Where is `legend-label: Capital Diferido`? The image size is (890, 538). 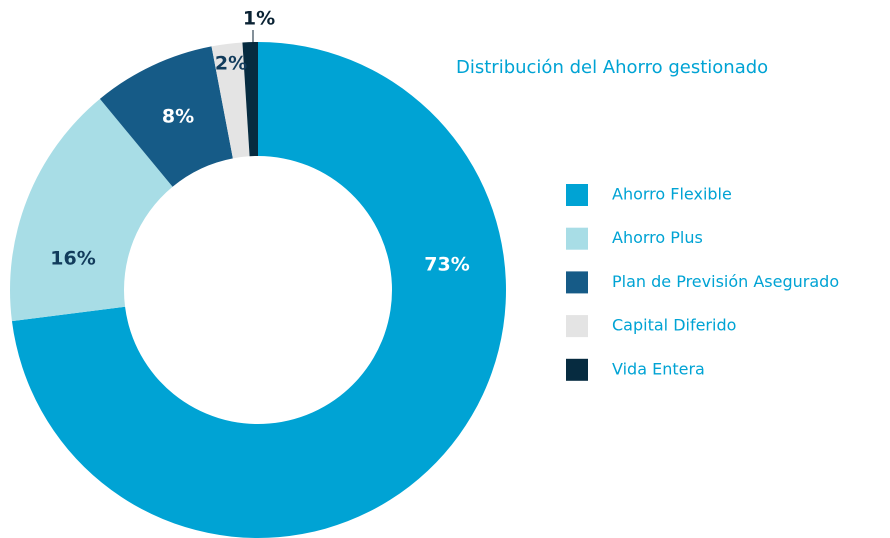 legend-label: Capital Diferido is located at coordinates (674, 325).